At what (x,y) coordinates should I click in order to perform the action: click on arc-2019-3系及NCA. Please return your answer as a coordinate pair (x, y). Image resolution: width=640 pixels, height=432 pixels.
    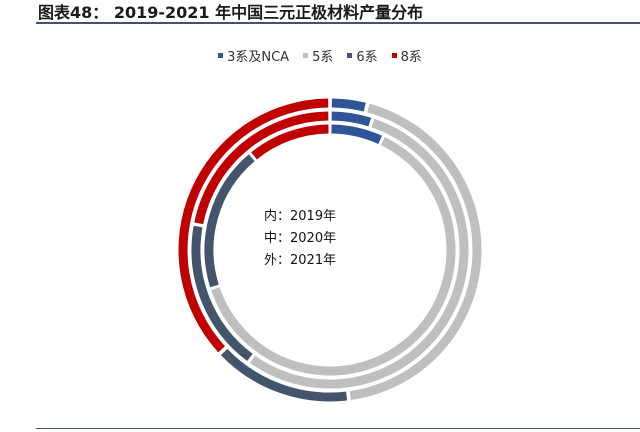
    Looking at the image, I should click on (357, 134).